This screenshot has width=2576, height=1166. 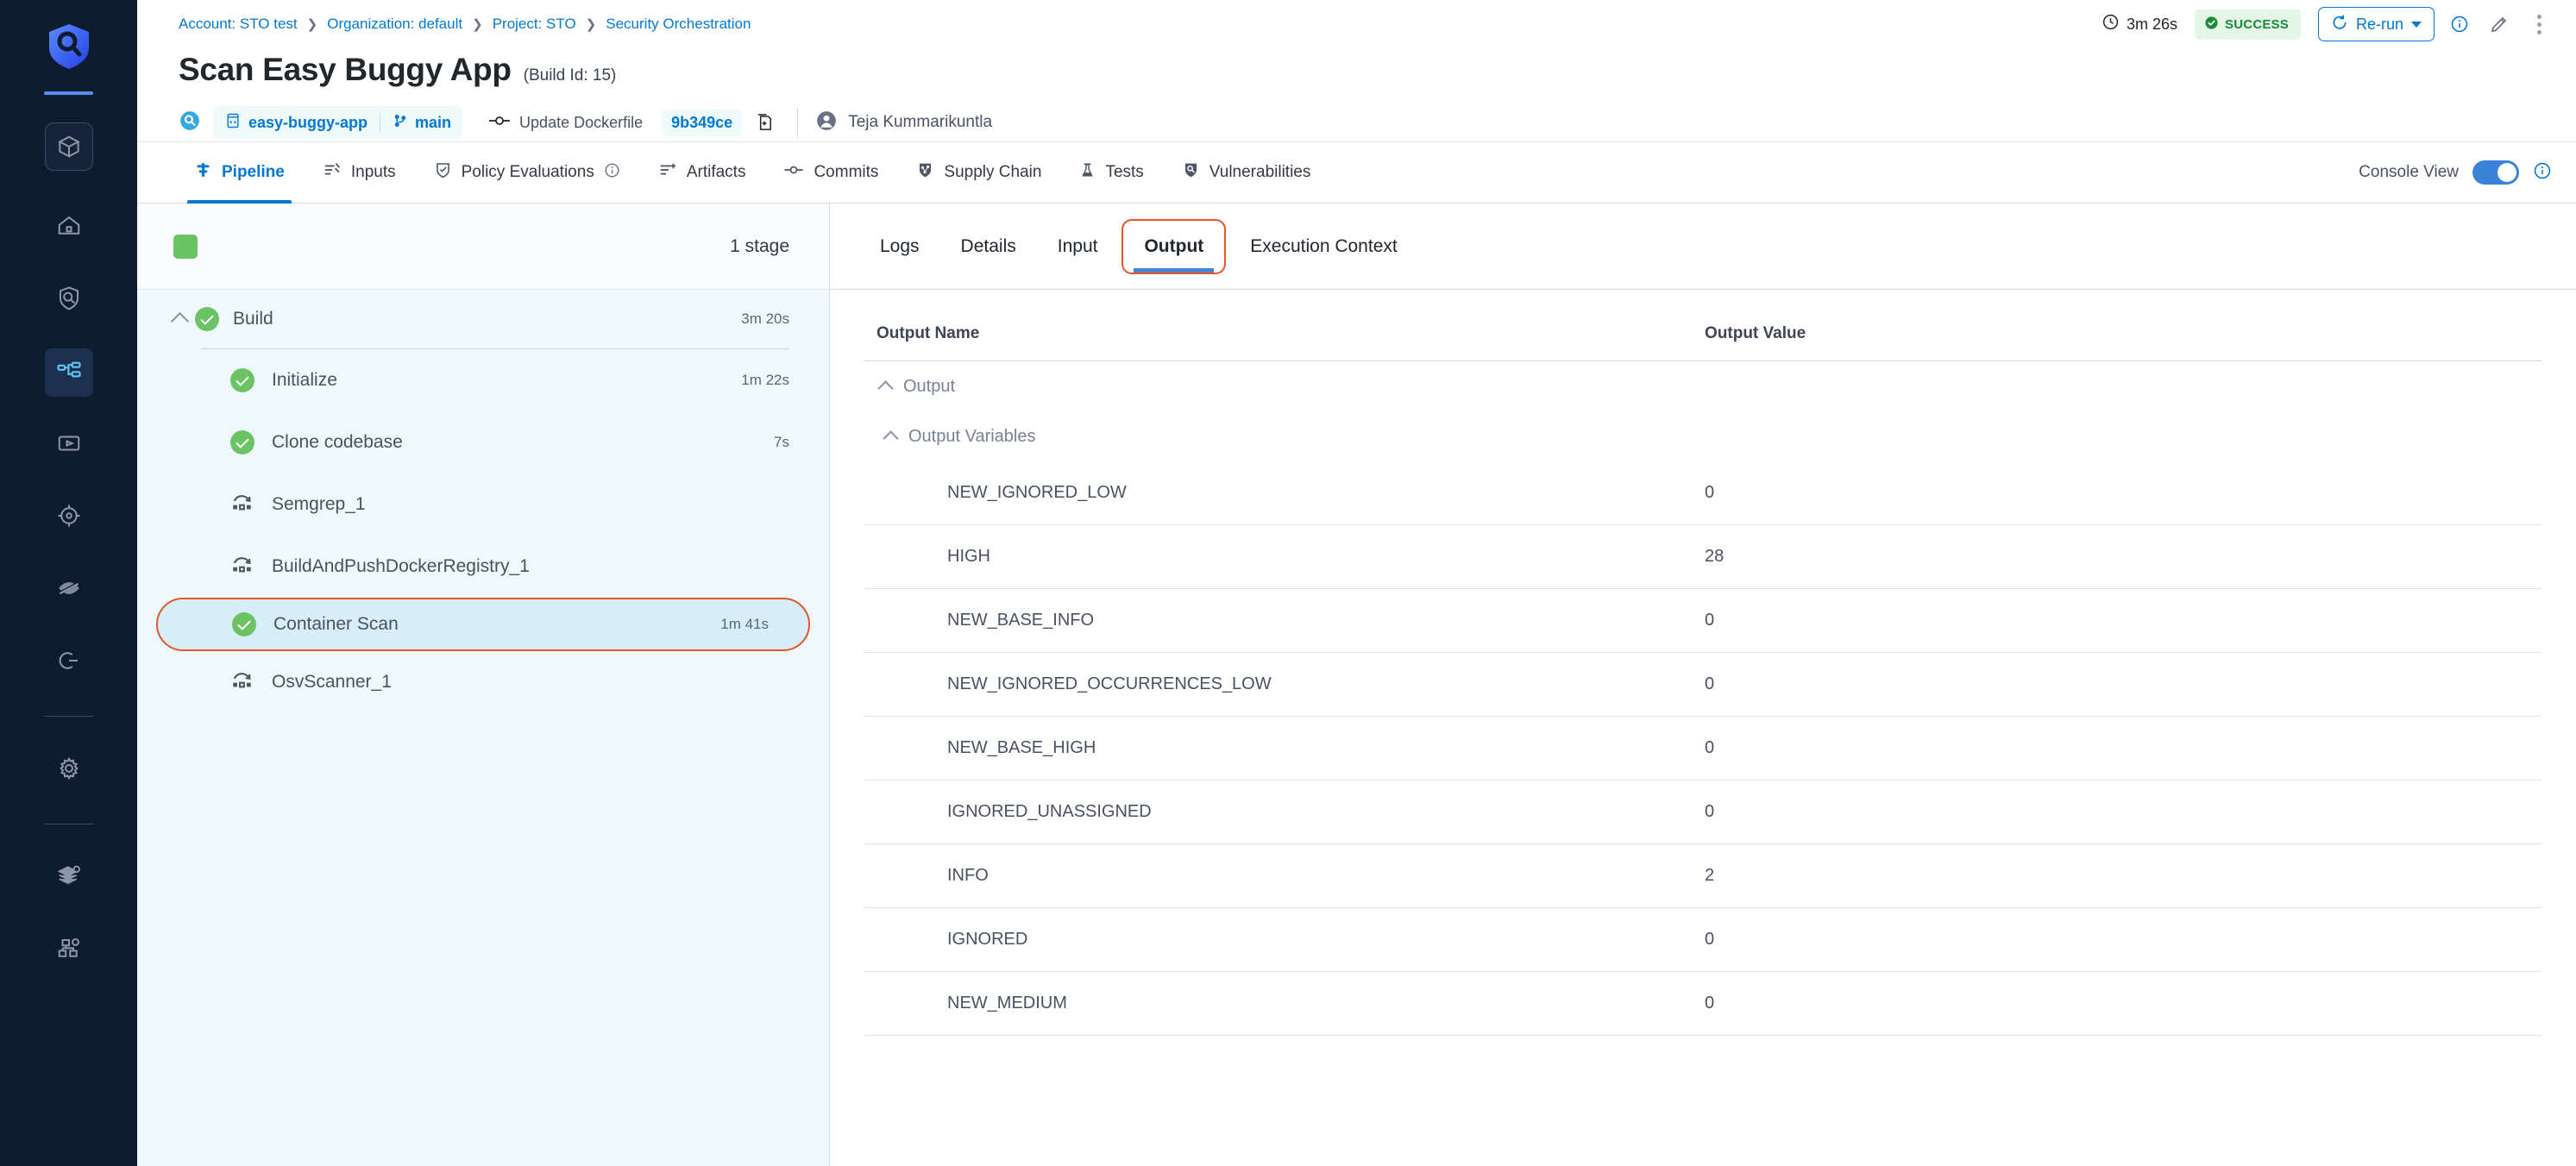 What do you see at coordinates (1702, 436) in the screenshot?
I see `output-group-output-variables: Output Variables` at bounding box center [1702, 436].